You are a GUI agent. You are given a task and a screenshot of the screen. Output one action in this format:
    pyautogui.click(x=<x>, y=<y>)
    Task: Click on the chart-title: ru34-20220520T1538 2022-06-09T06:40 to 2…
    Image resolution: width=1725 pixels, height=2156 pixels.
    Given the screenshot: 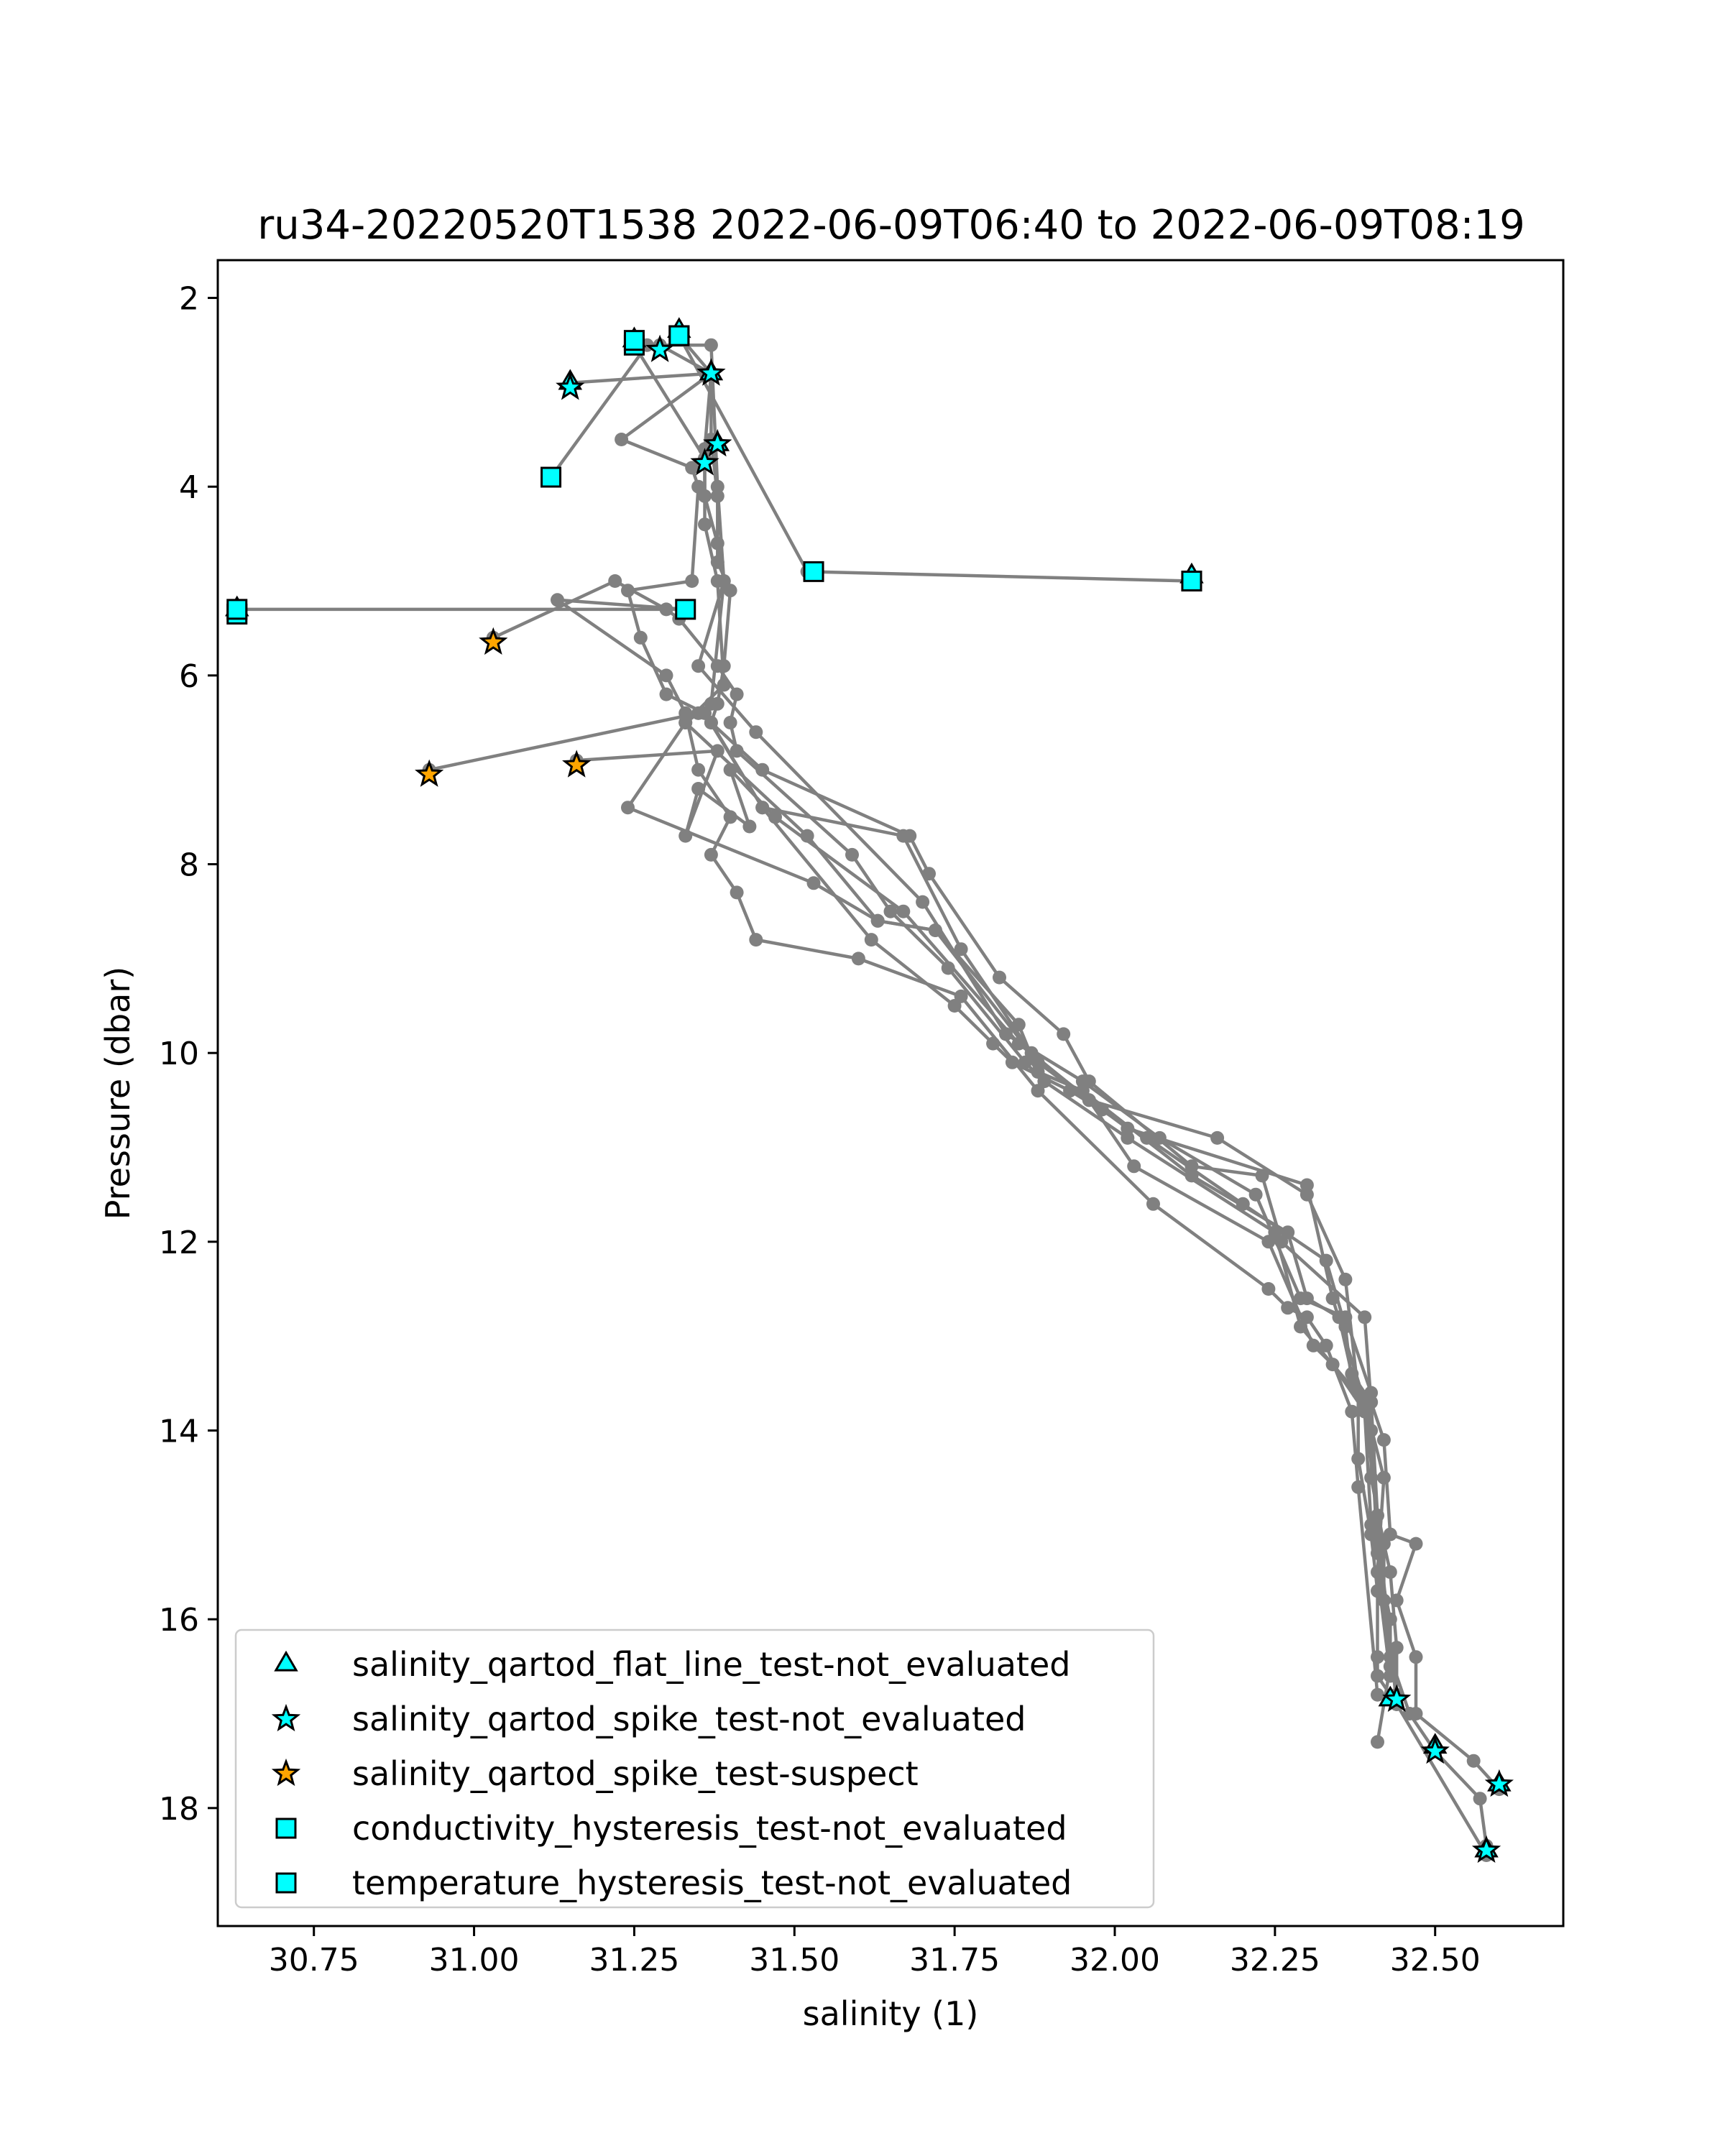 What is the action you would take?
    pyautogui.click(x=890, y=225)
    